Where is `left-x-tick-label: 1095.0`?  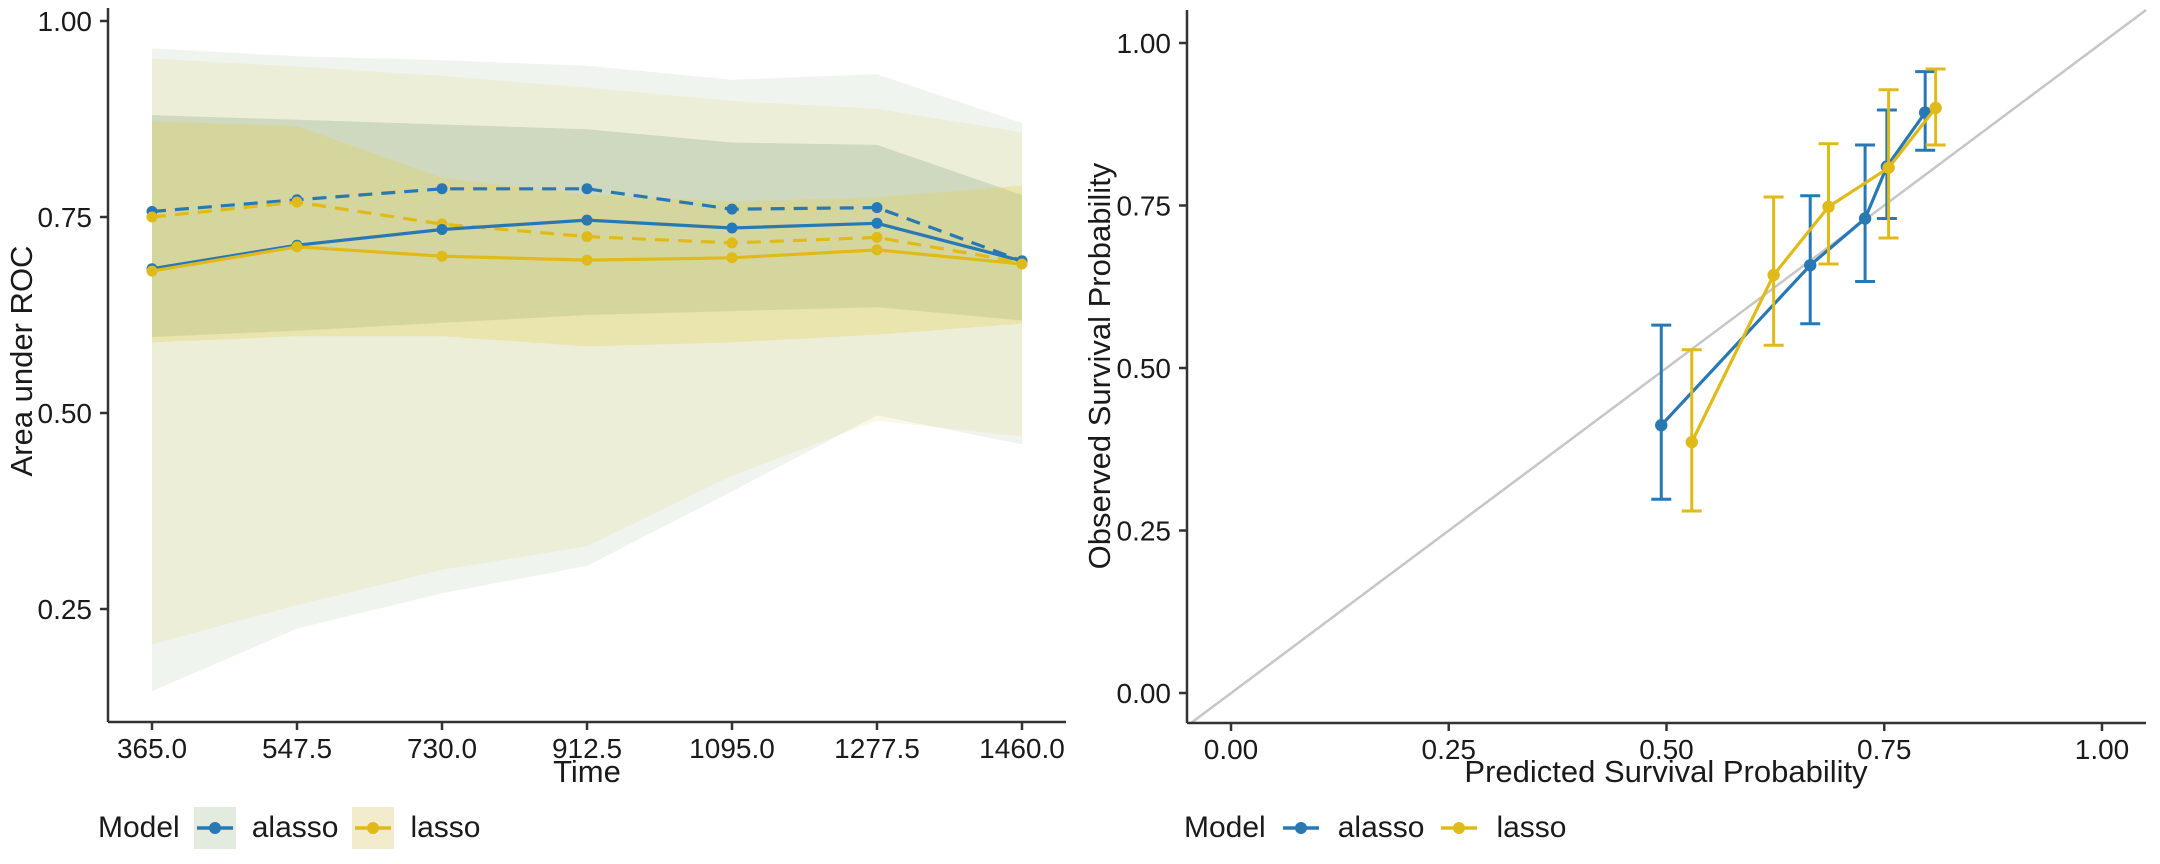 left-x-tick-label: 1095.0 is located at coordinates (732, 748).